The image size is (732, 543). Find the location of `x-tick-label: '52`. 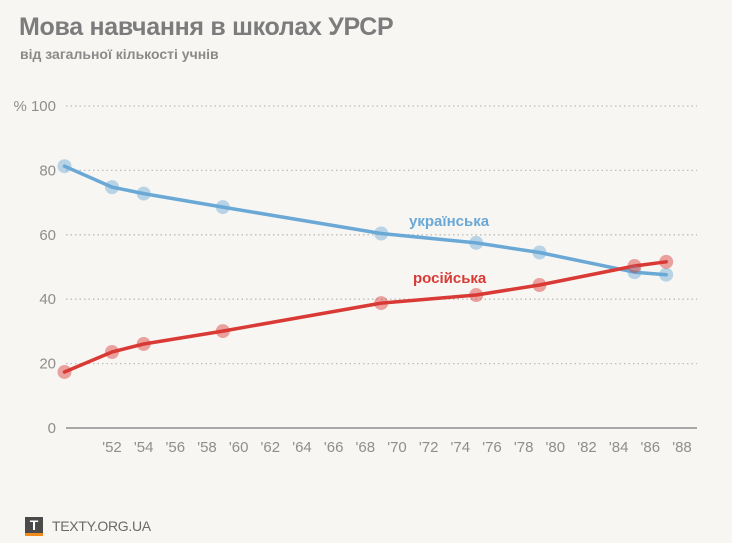

x-tick-label: '52 is located at coordinates (112, 447).